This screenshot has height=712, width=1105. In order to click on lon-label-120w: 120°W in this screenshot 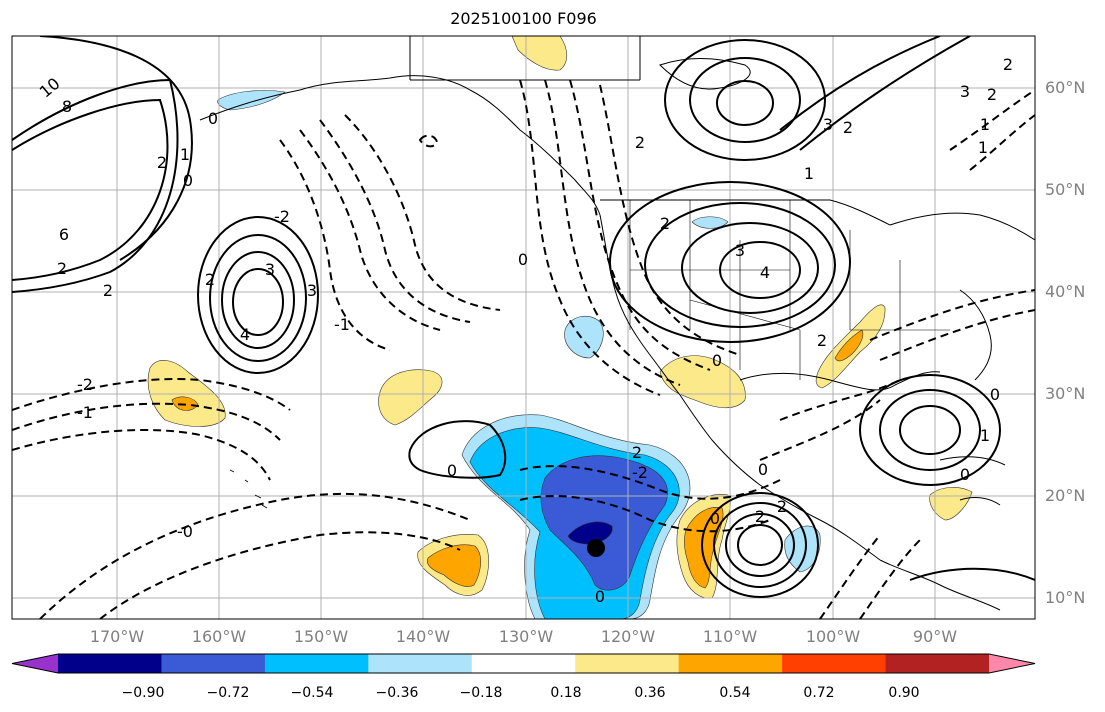, I will do `click(628, 636)`.